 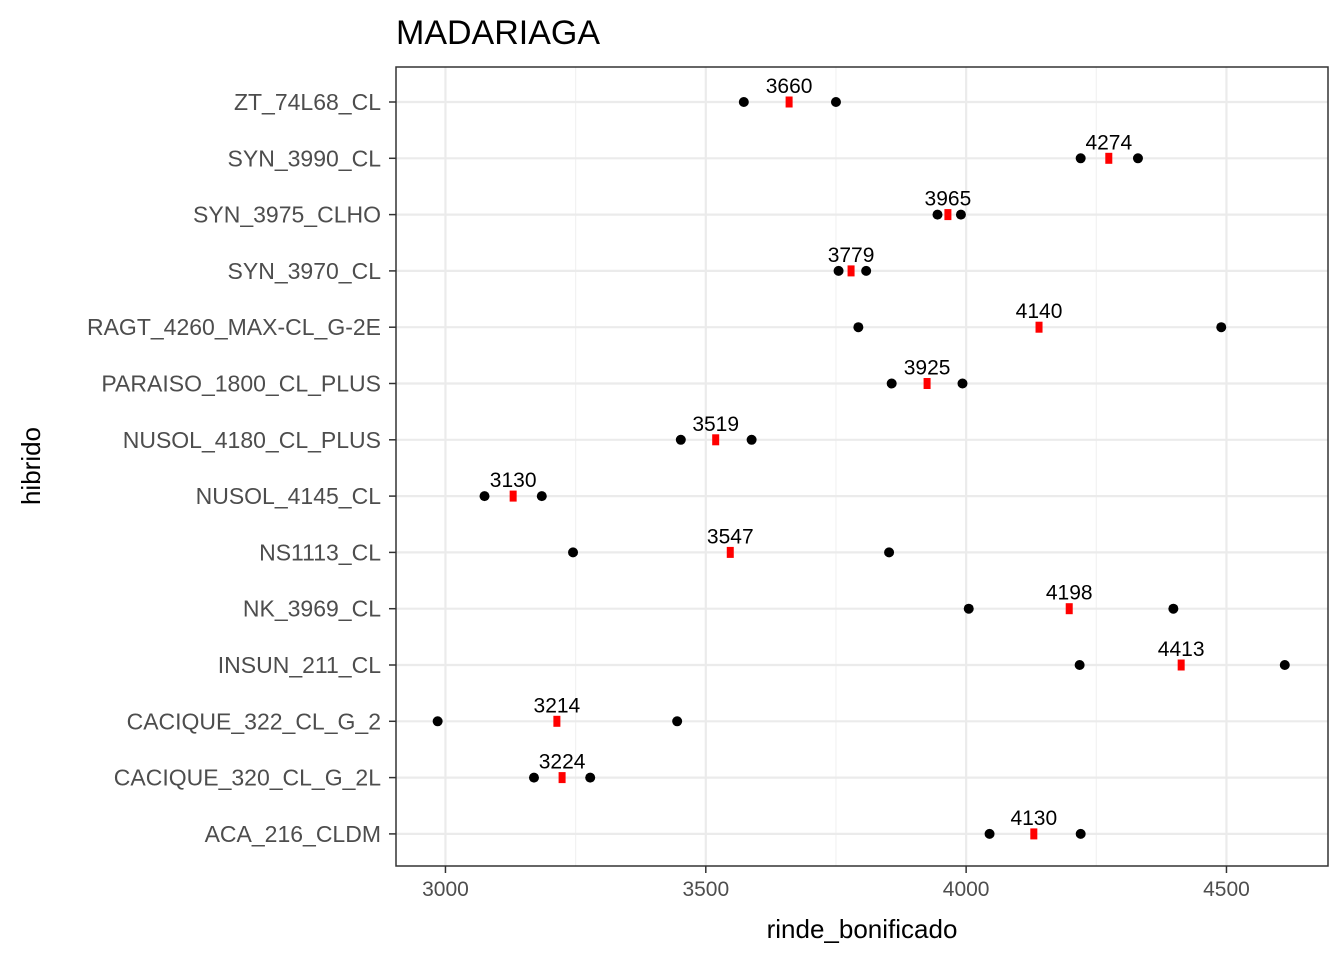 What do you see at coordinates (562, 762) in the screenshot?
I see `data-label: 3224` at bounding box center [562, 762].